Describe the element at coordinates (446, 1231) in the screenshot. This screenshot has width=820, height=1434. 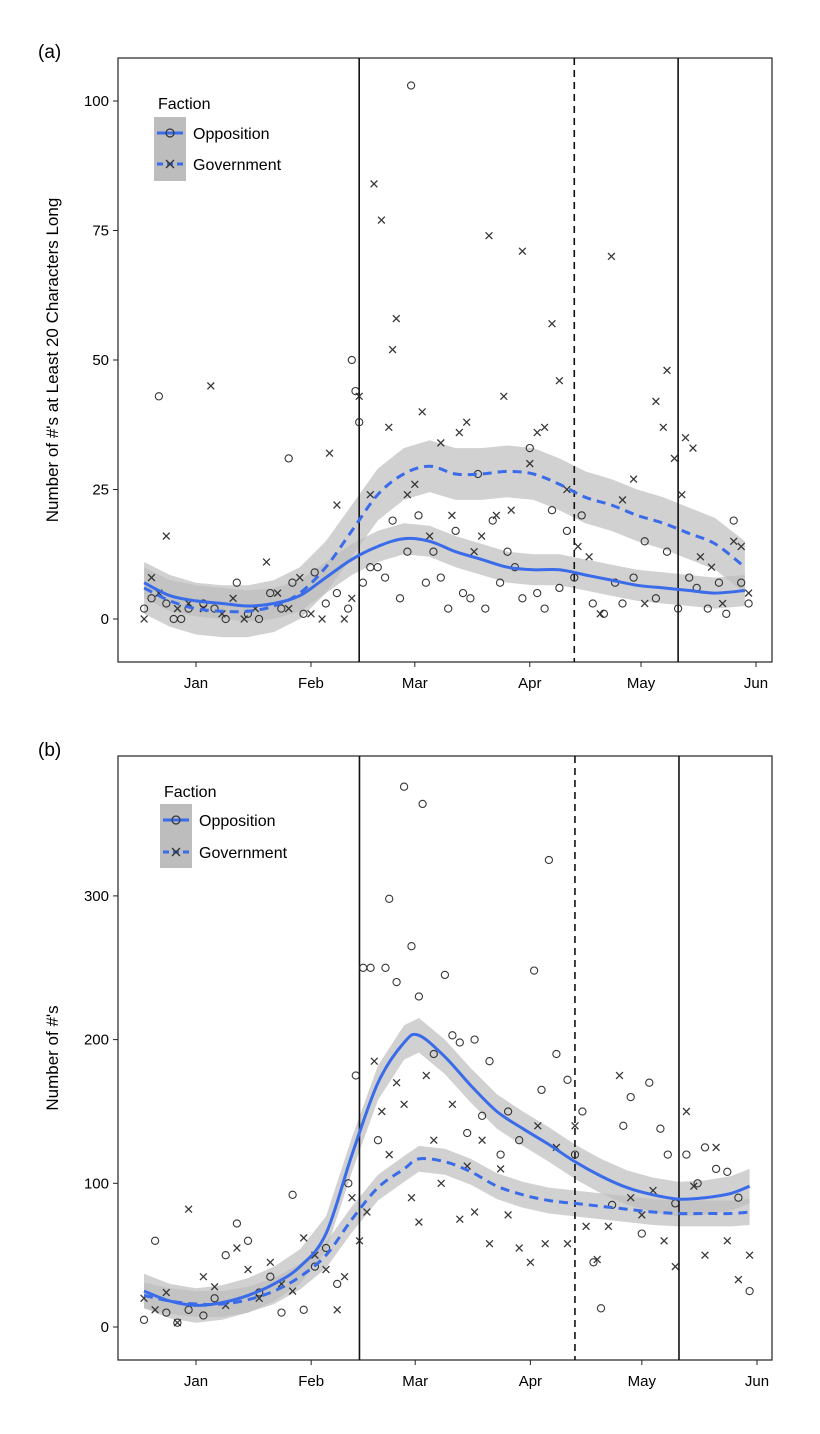
I see `smooth-line-government` at that location.